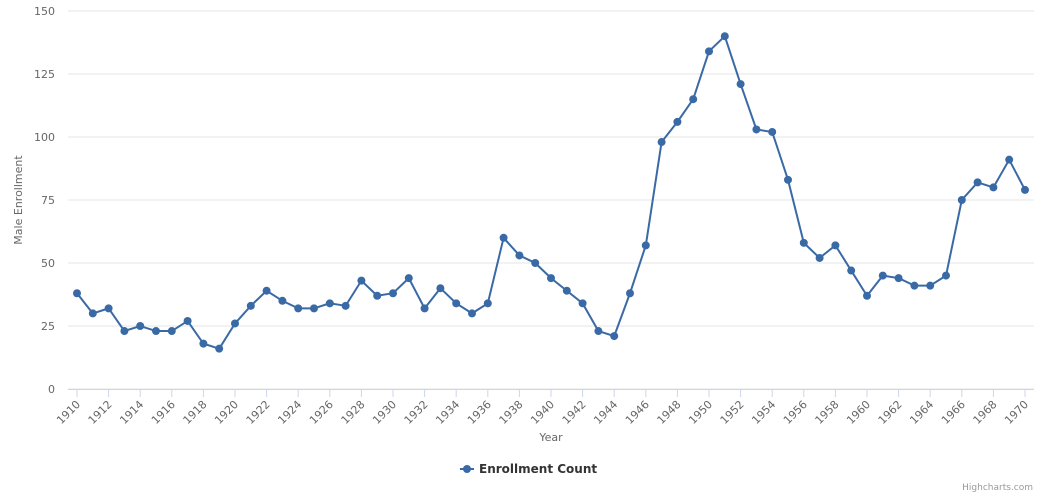 This screenshot has height=496, width=1044. What do you see at coordinates (321, 412) in the screenshot?
I see `x-tick-label: 1926` at bounding box center [321, 412].